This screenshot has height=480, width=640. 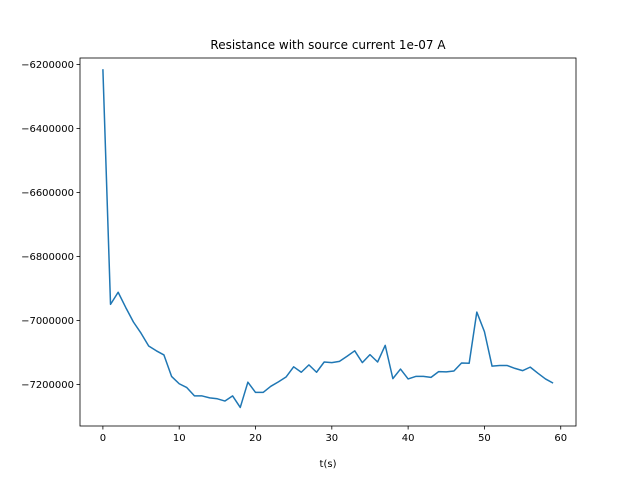 I want to click on x-tick-label: 20, so click(x=255, y=438).